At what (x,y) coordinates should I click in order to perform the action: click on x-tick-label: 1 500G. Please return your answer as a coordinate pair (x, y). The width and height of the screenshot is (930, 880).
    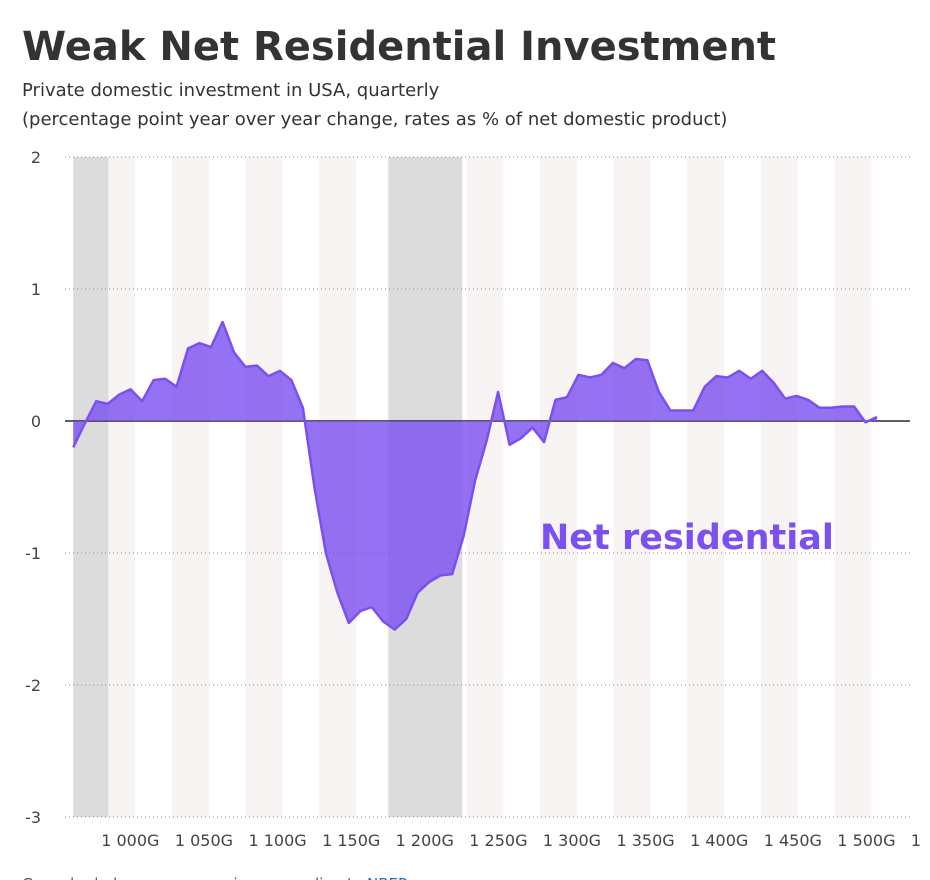
    Looking at the image, I should click on (866, 840).